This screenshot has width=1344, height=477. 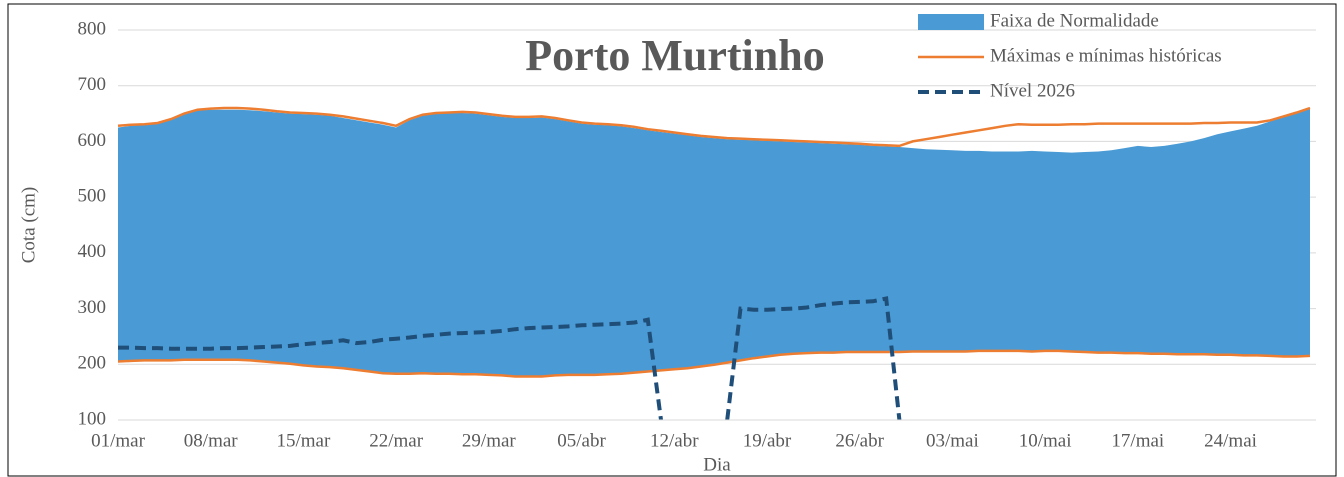 I want to click on y-tick-label: 700, so click(x=92, y=84).